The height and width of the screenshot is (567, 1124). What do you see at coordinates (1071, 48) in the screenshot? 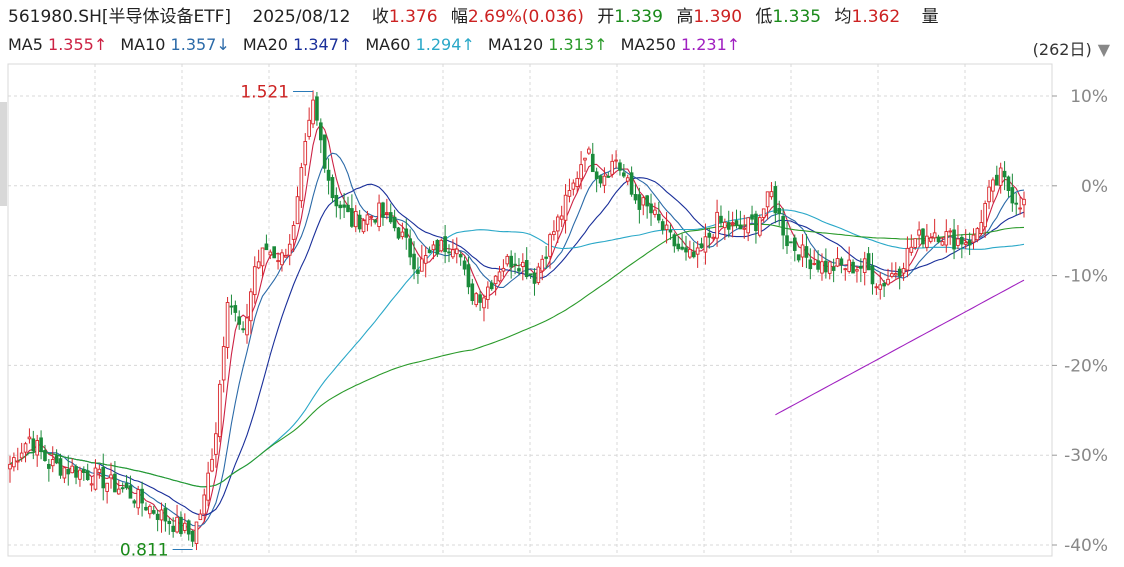
I see `period-selector-button: (262日) ▼` at bounding box center [1071, 48].